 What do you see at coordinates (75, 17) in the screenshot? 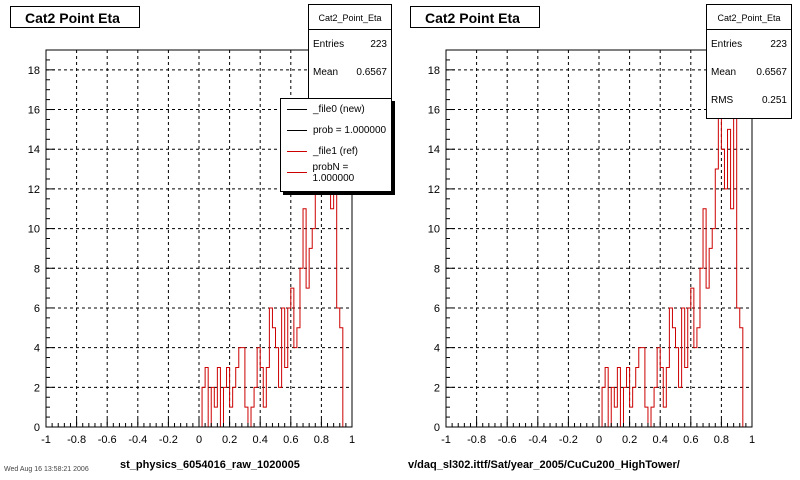
I see `left-plot-title: Cat2 Point Eta` at bounding box center [75, 17].